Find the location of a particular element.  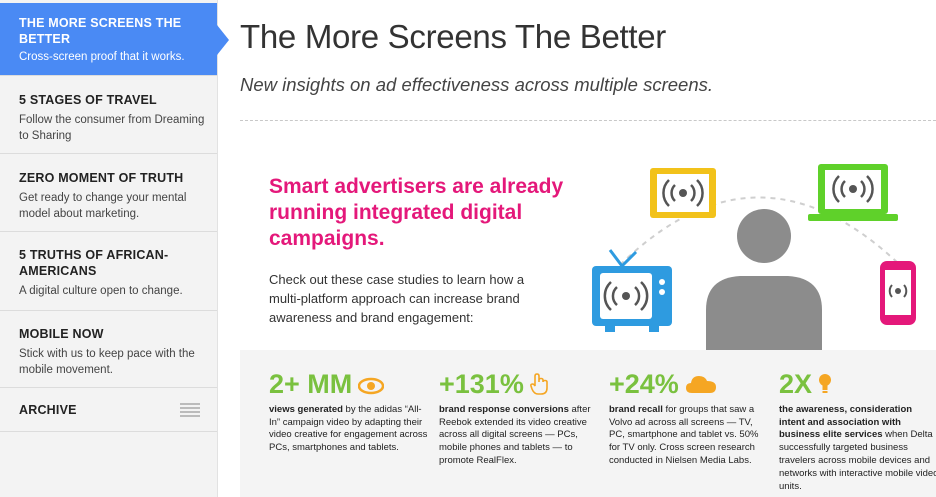

stat-number: +24% is located at coordinates (689, 385).